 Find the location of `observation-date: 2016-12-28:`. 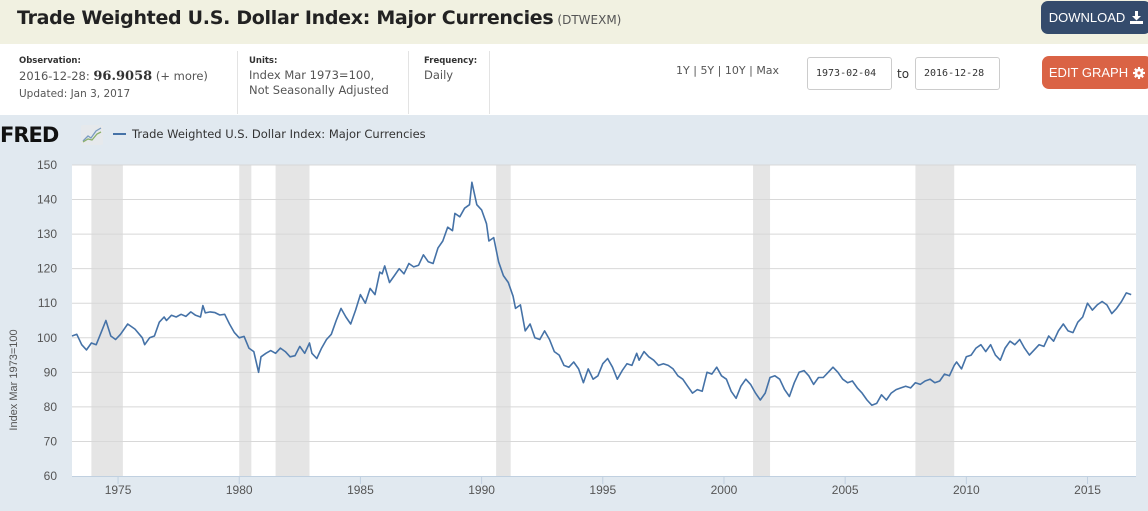

observation-date: 2016-12-28: is located at coordinates (54, 76).